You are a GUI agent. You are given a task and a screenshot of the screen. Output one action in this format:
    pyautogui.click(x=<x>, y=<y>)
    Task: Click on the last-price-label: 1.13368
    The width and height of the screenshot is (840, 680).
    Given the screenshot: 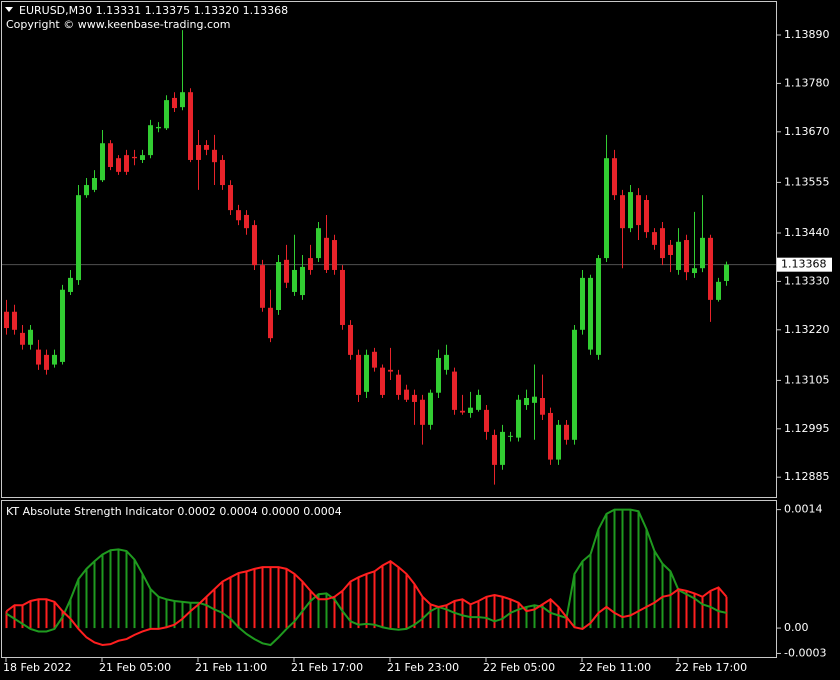 What is the action you would take?
    pyautogui.click(x=804, y=264)
    